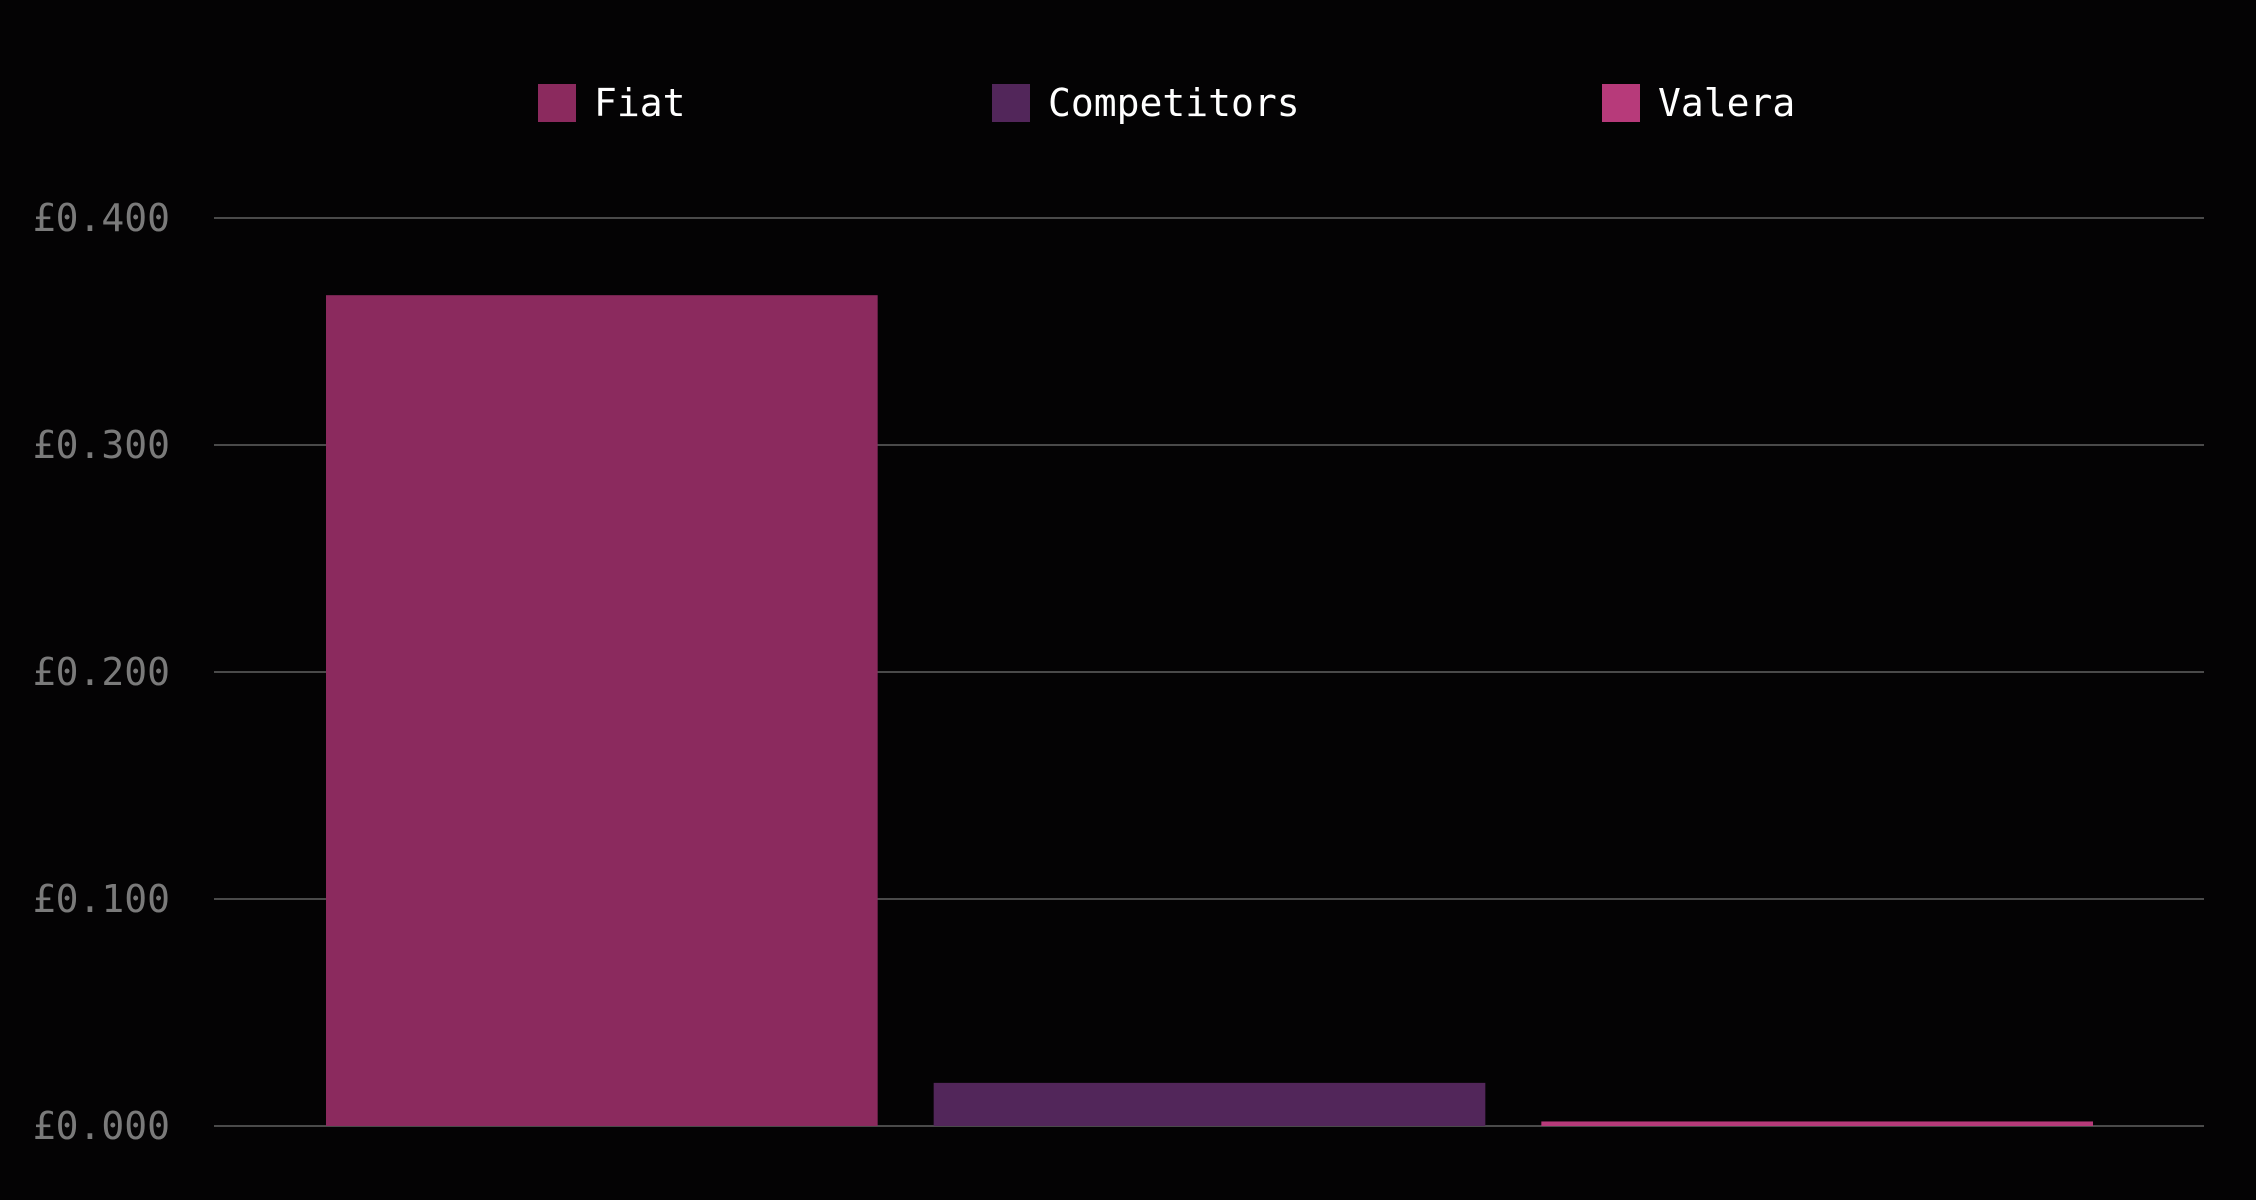 This screenshot has width=2256, height=1200. I want to click on y-tick-label-0: £0.000, so click(101, 1126).